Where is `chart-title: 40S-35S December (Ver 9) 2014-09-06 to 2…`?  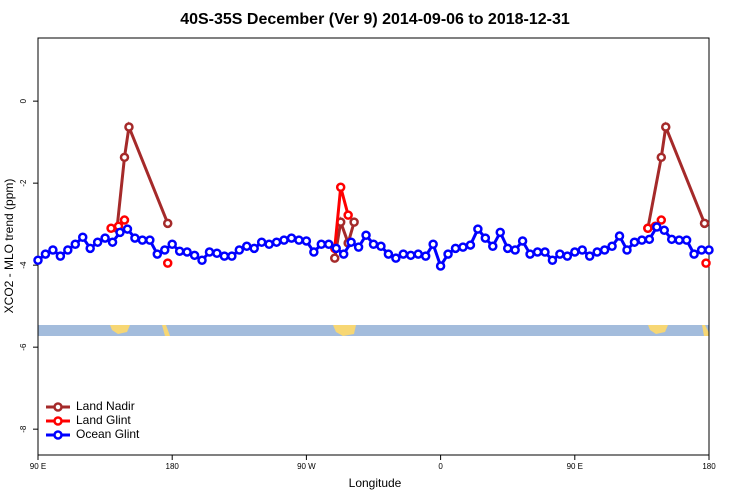
chart-title: 40S-35S December (Ver 9) 2014-09-06 to 2… is located at coordinates (375, 19).